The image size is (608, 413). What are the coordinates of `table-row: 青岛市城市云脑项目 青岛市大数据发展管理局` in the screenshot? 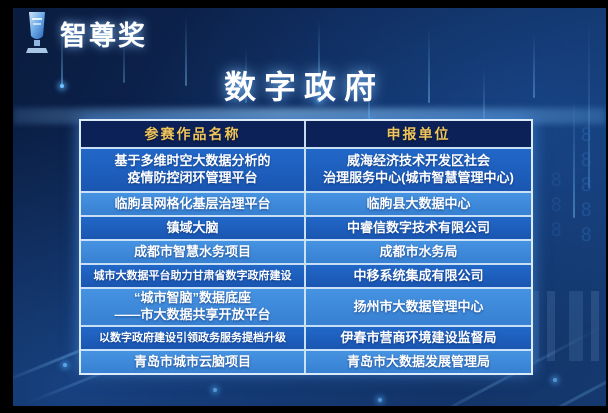 It's located at (306, 361).